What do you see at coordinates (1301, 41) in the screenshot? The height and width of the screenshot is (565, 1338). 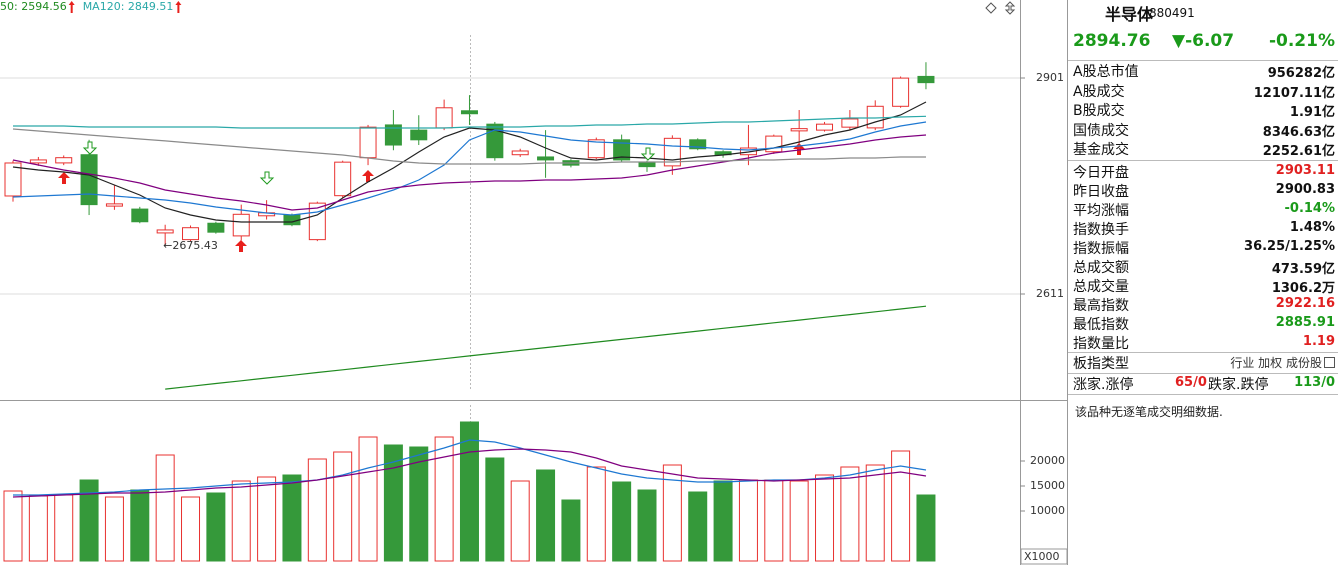 I see `price-change-pct: -0.21%` at bounding box center [1301, 41].